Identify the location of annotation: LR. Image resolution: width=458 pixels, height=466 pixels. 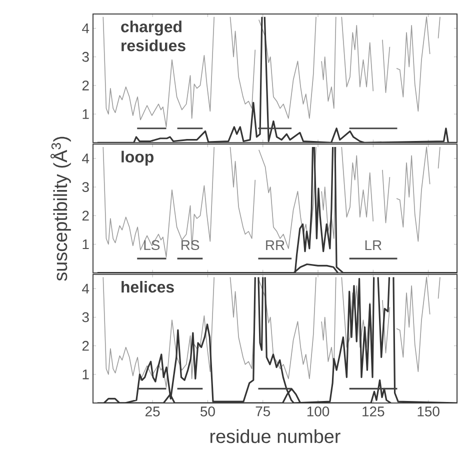
(373, 245).